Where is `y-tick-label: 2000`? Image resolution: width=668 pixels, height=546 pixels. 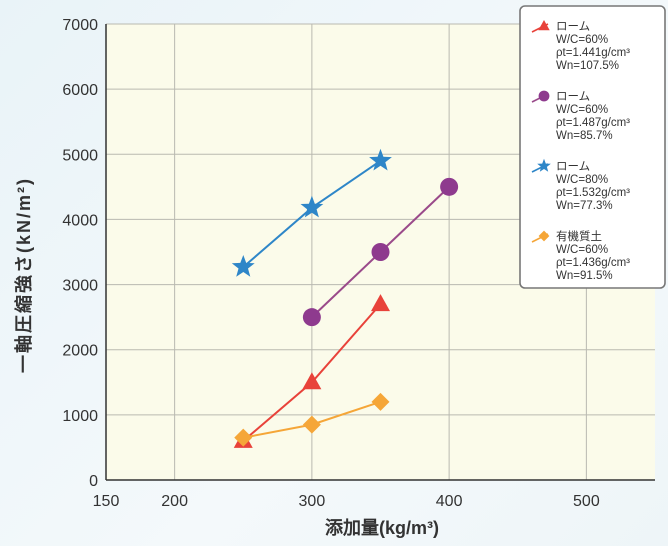
y-tick-label: 2000 is located at coordinates (80, 351).